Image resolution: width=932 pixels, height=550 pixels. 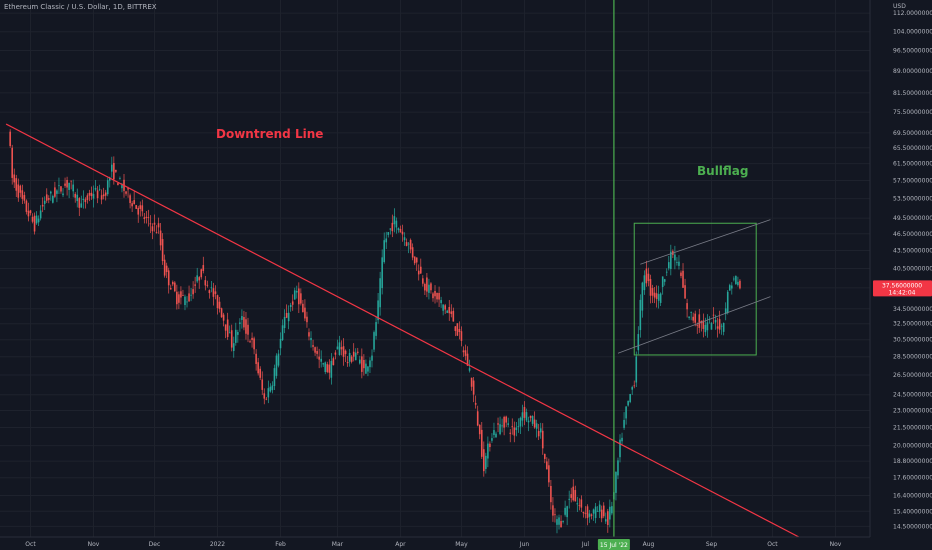 What do you see at coordinates (836, 544) in the screenshot?
I see `x-tick-label: Nov` at bounding box center [836, 544].